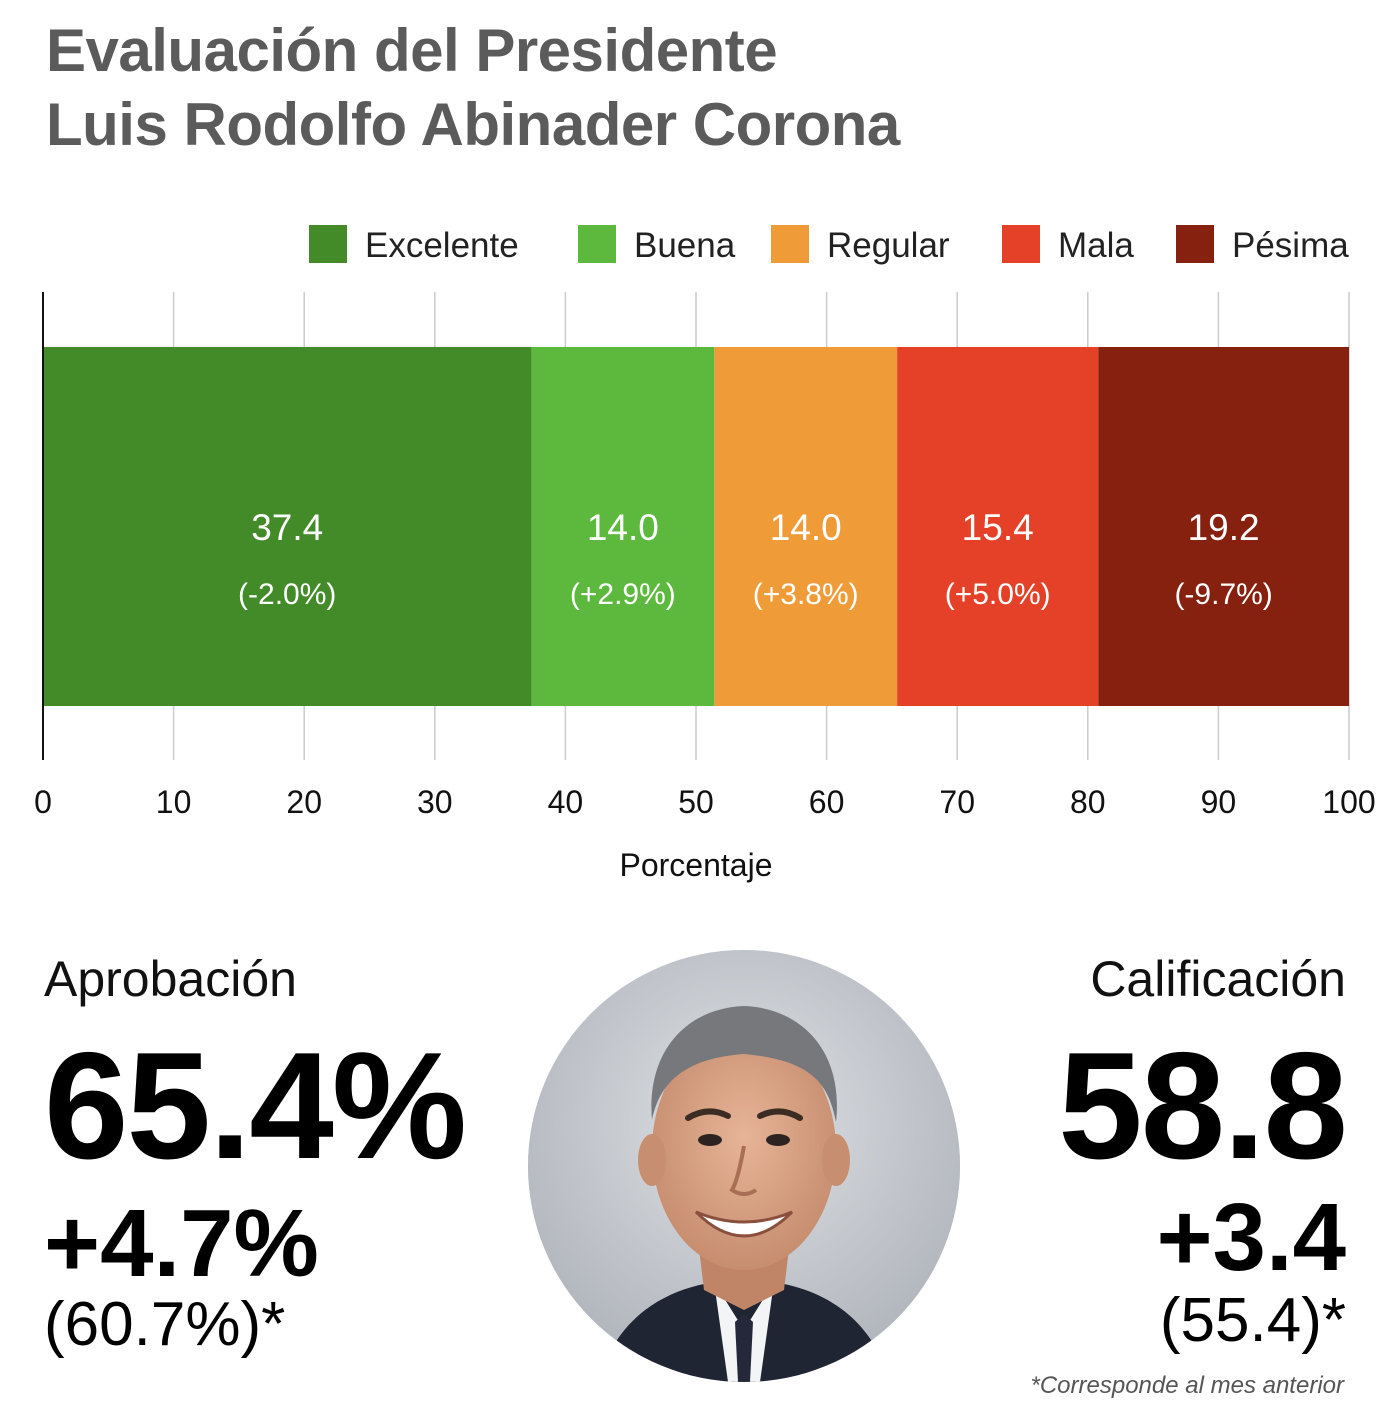  Describe the element at coordinates (435, 802) in the screenshot. I see `x-tick-label: 30` at that location.